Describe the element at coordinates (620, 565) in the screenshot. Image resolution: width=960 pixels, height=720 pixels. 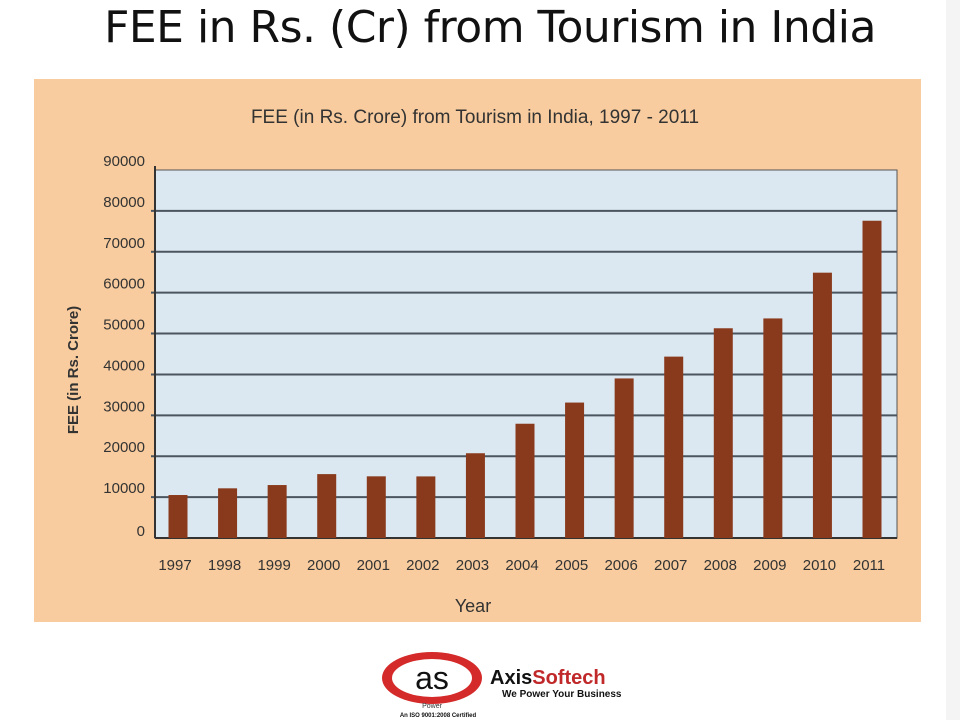
I see `x-tick-label: 2006` at that location.